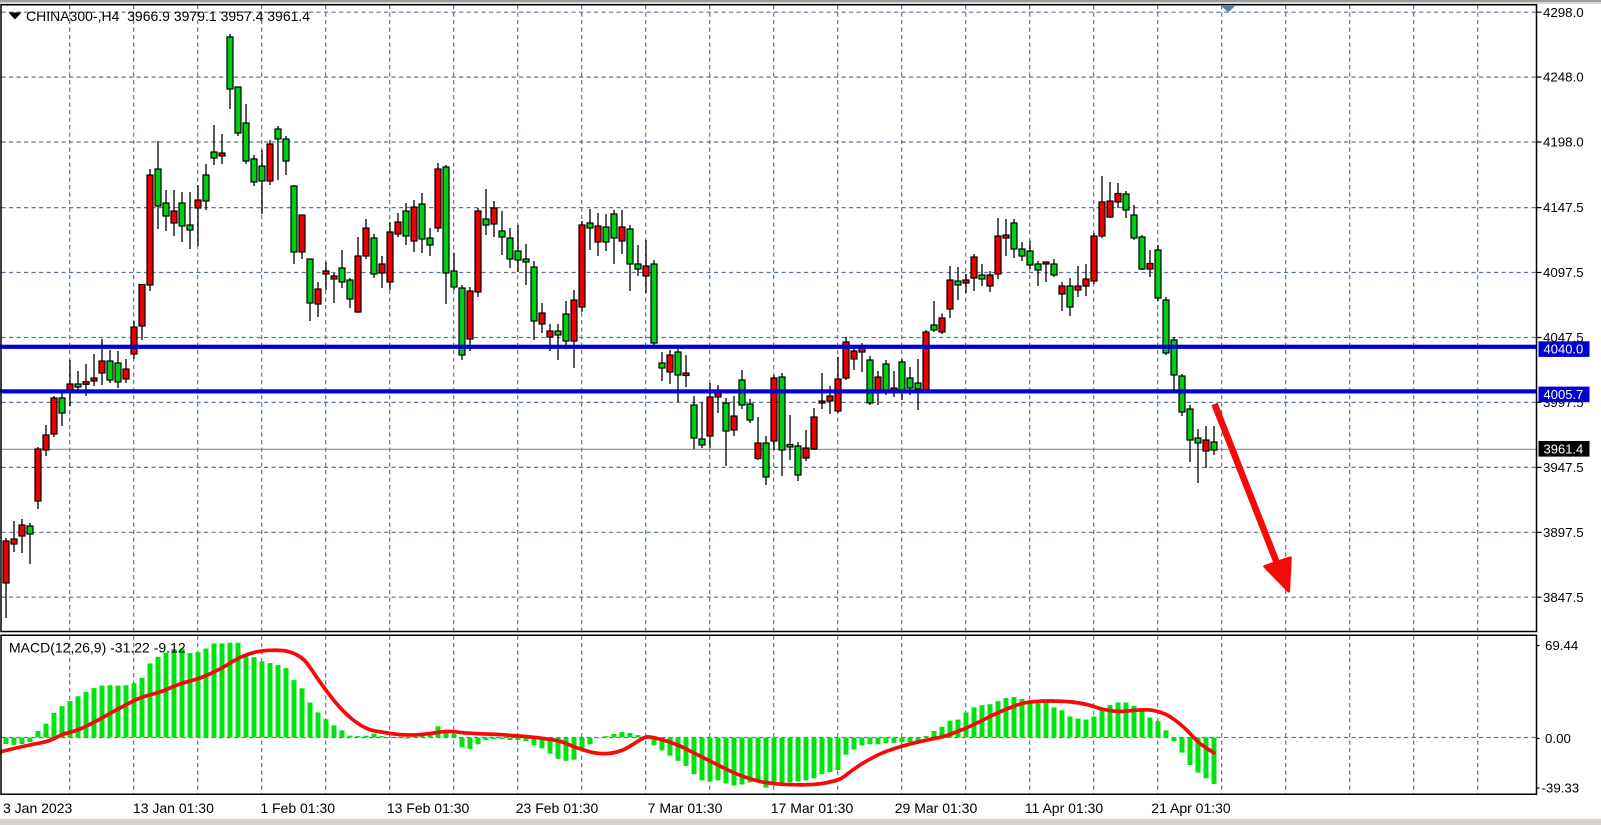 This screenshot has height=825, width=1601. What do you see at coordinates (1561, 645) in the screenshot?
I see `svg-text: 69.44` at bounding box center [1561, 645].